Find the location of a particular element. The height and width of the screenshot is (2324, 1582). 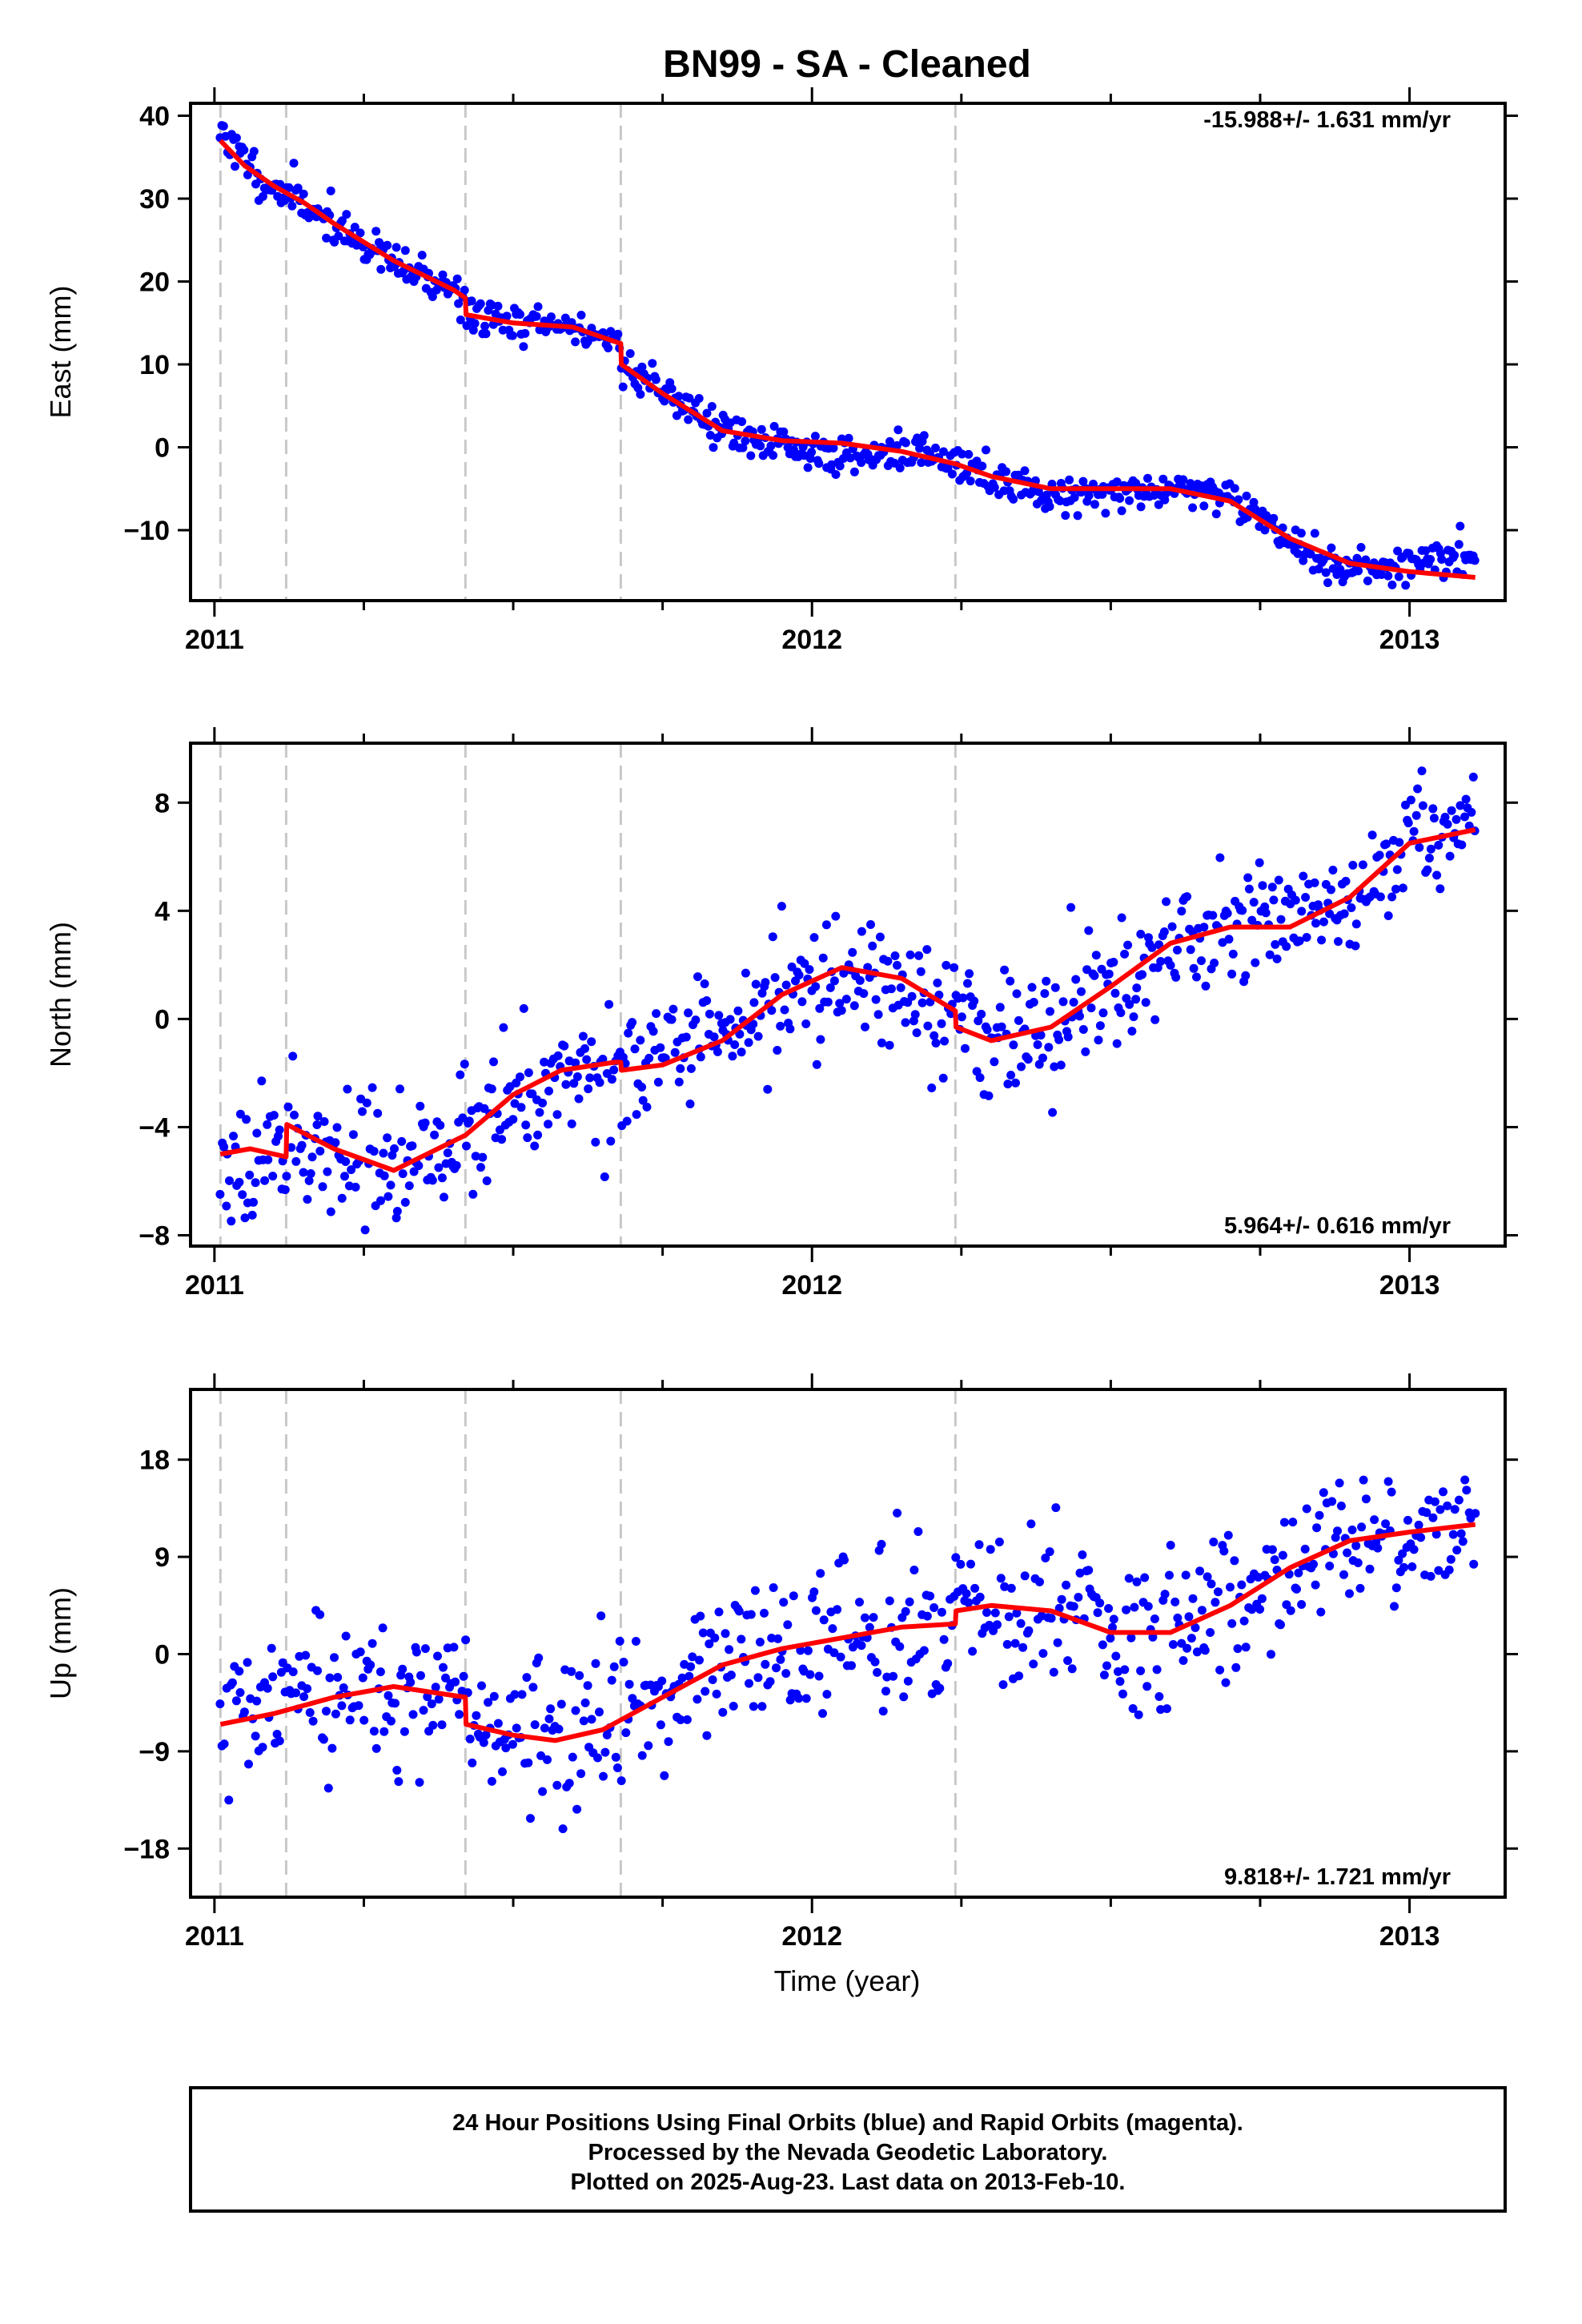

x-axis-label: Time (year) is located at coordinates (847, 1981).